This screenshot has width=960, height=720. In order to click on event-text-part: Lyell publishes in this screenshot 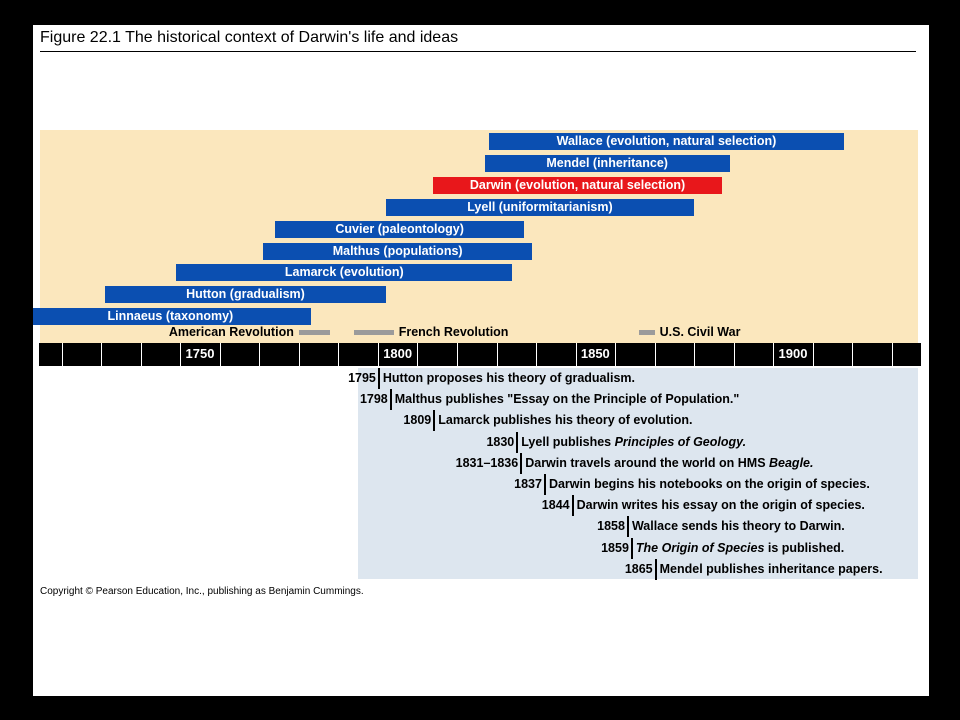, I will do `click(568, 441)`.